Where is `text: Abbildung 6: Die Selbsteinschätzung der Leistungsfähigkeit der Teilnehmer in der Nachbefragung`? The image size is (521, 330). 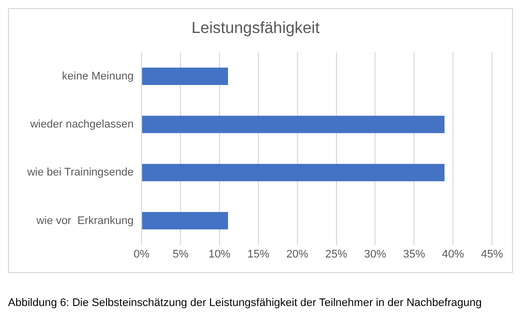 text: Abbildung 6: Die Selbsteinschätzung der Leistungsfähigkeit der Teilnehmer in der Nachbefragung is located at coordinates (245, 303).